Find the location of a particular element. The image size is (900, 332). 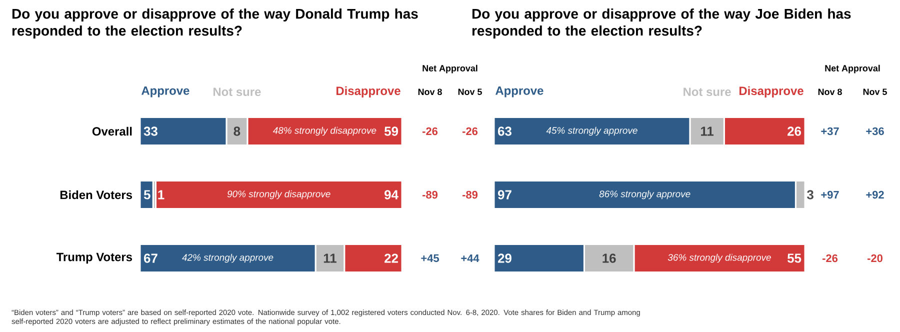

y-tick-label: Overall is located at coordinates (112, 131).